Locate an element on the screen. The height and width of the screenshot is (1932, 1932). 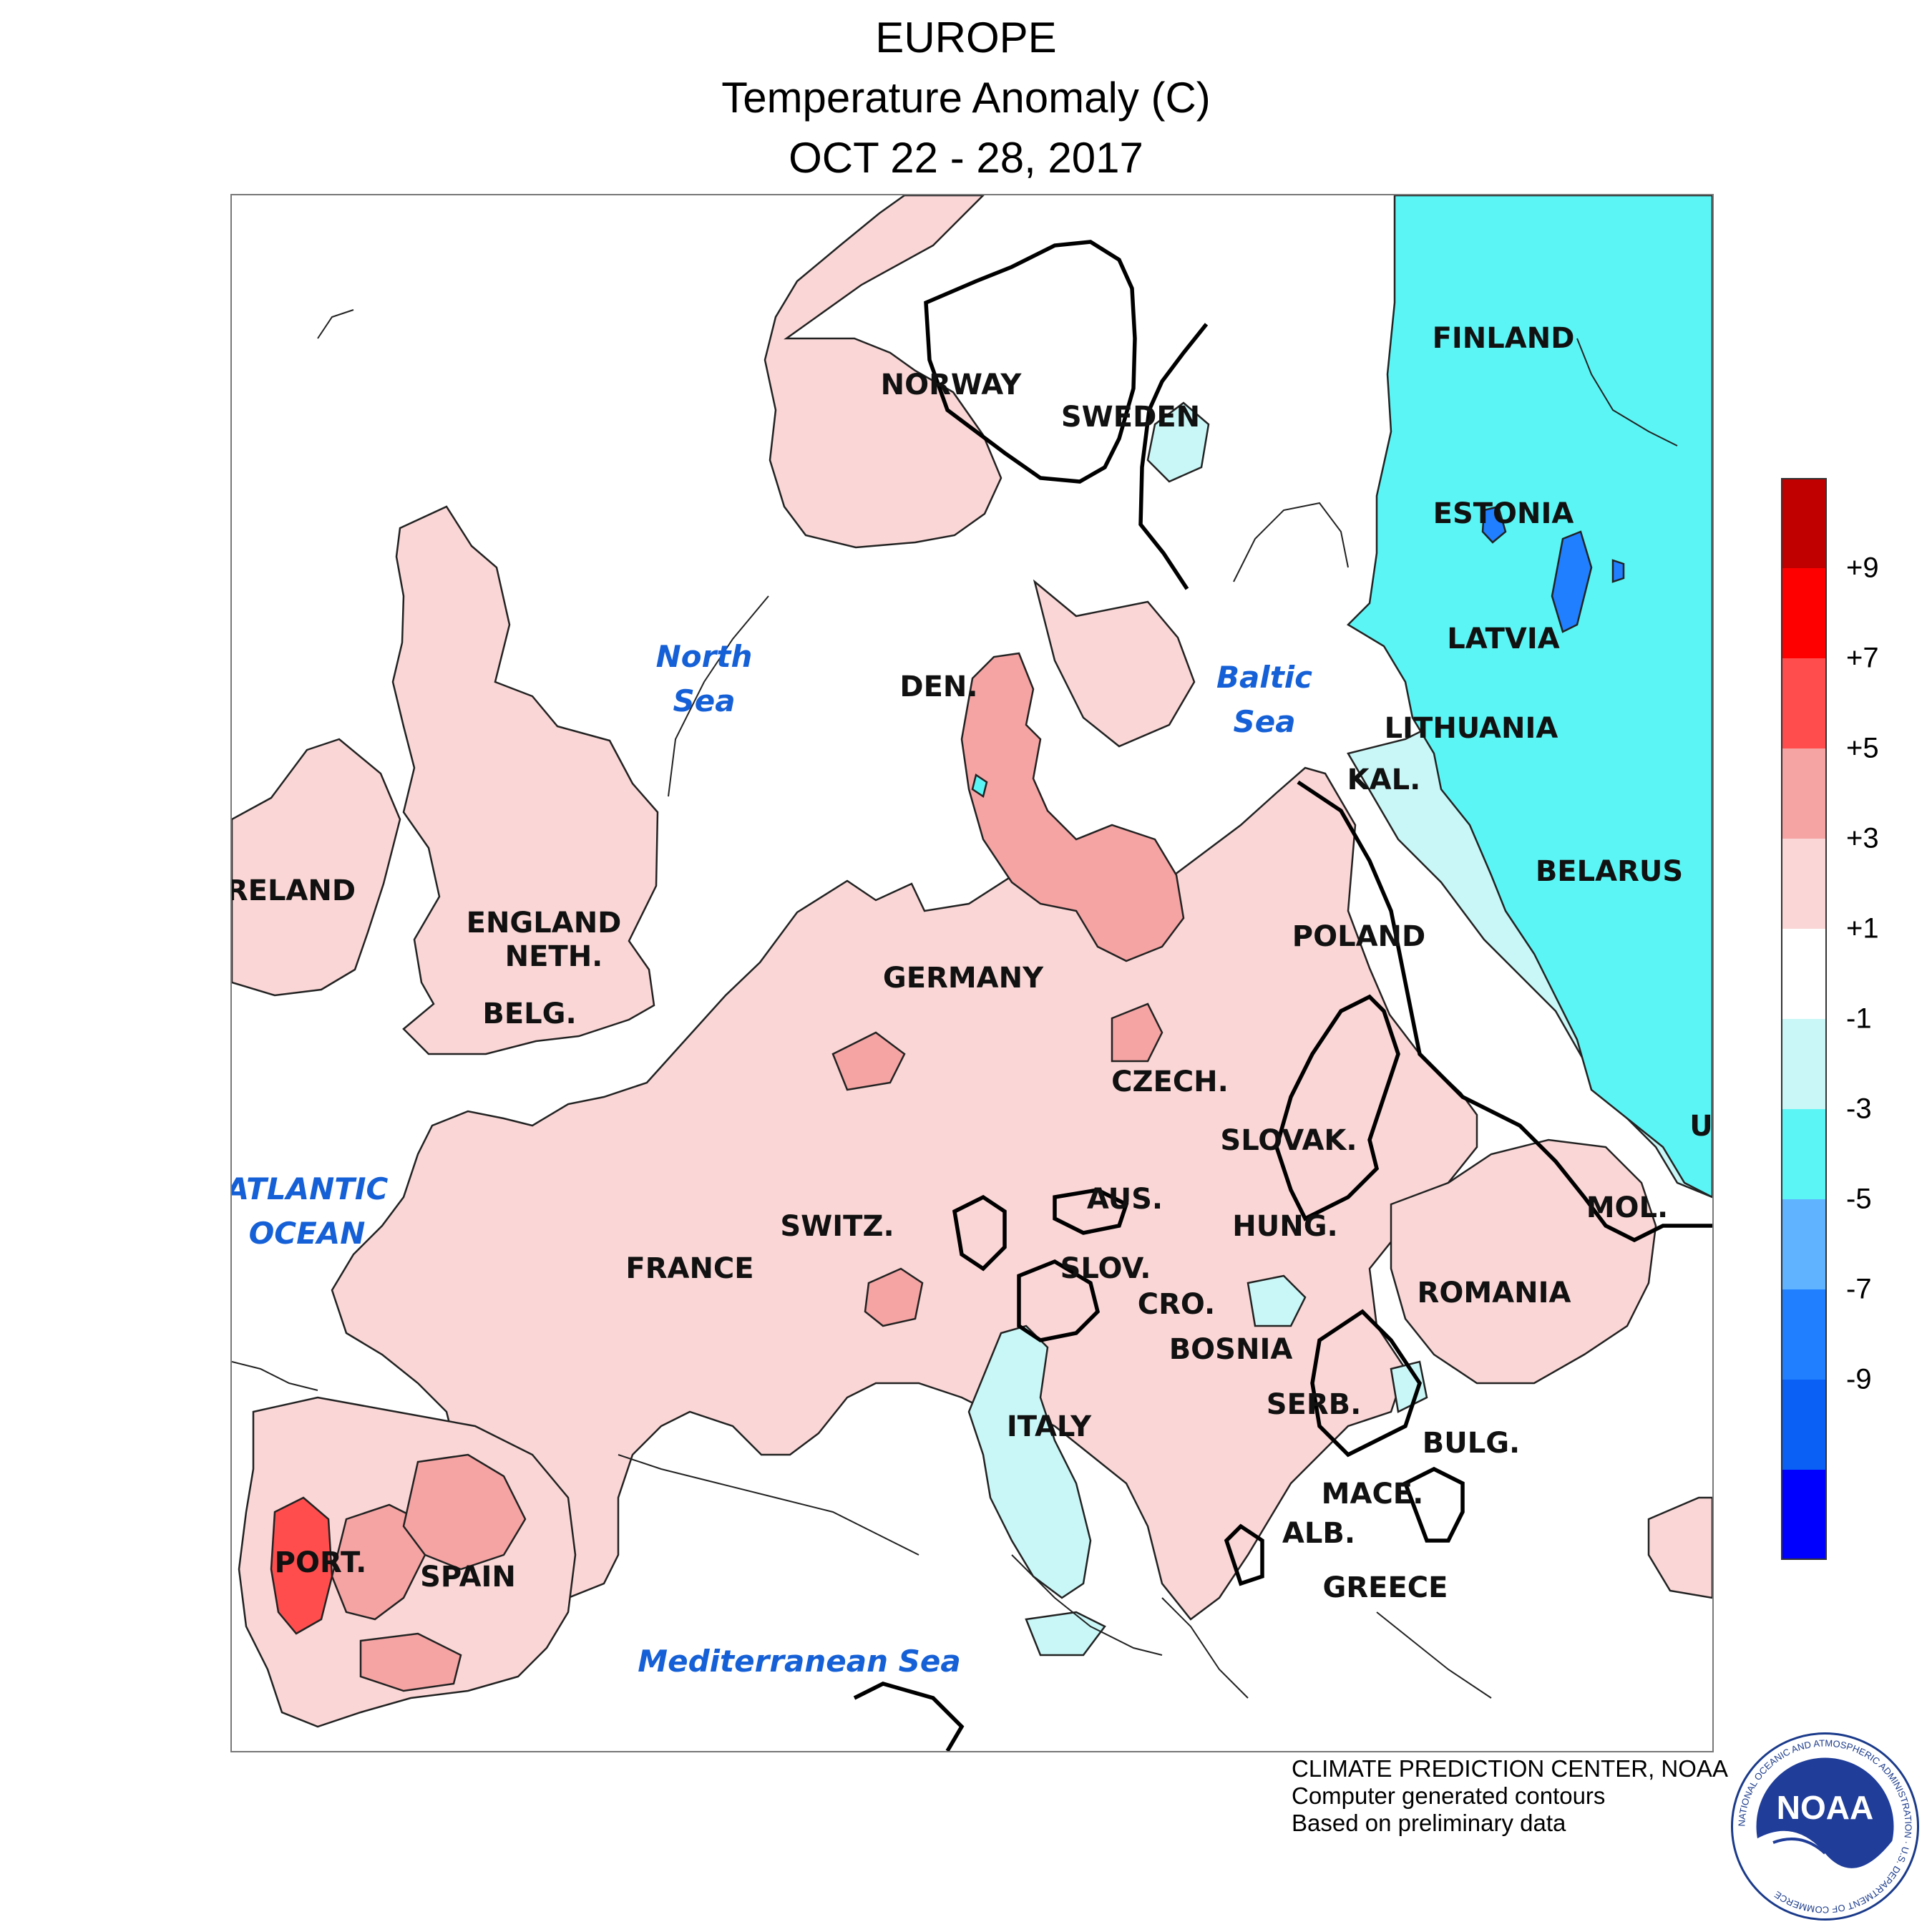
legend-label: +3 is located at coordinates (1862, 838).